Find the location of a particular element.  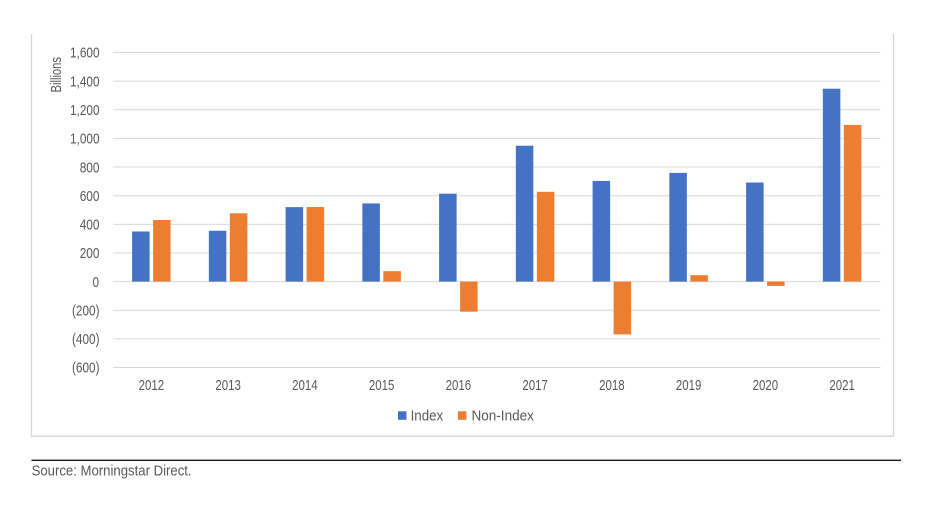

svg-text: 1,600 is located at coordinates (85, 53).